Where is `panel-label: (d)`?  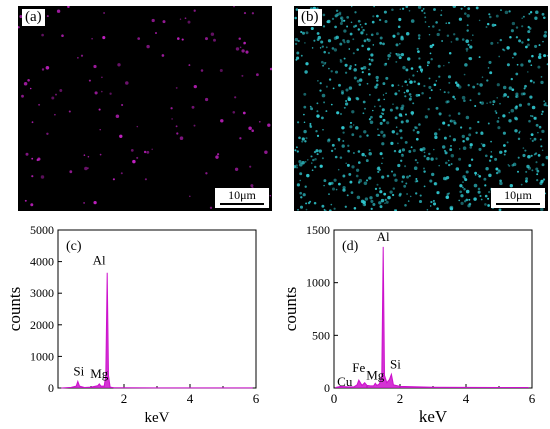 panel-label: (d) is located at coordinates (350, 246).